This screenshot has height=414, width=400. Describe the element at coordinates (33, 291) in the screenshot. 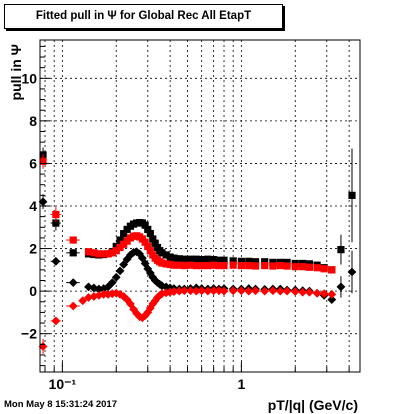

I see `y-tick-label: 0` at that location.